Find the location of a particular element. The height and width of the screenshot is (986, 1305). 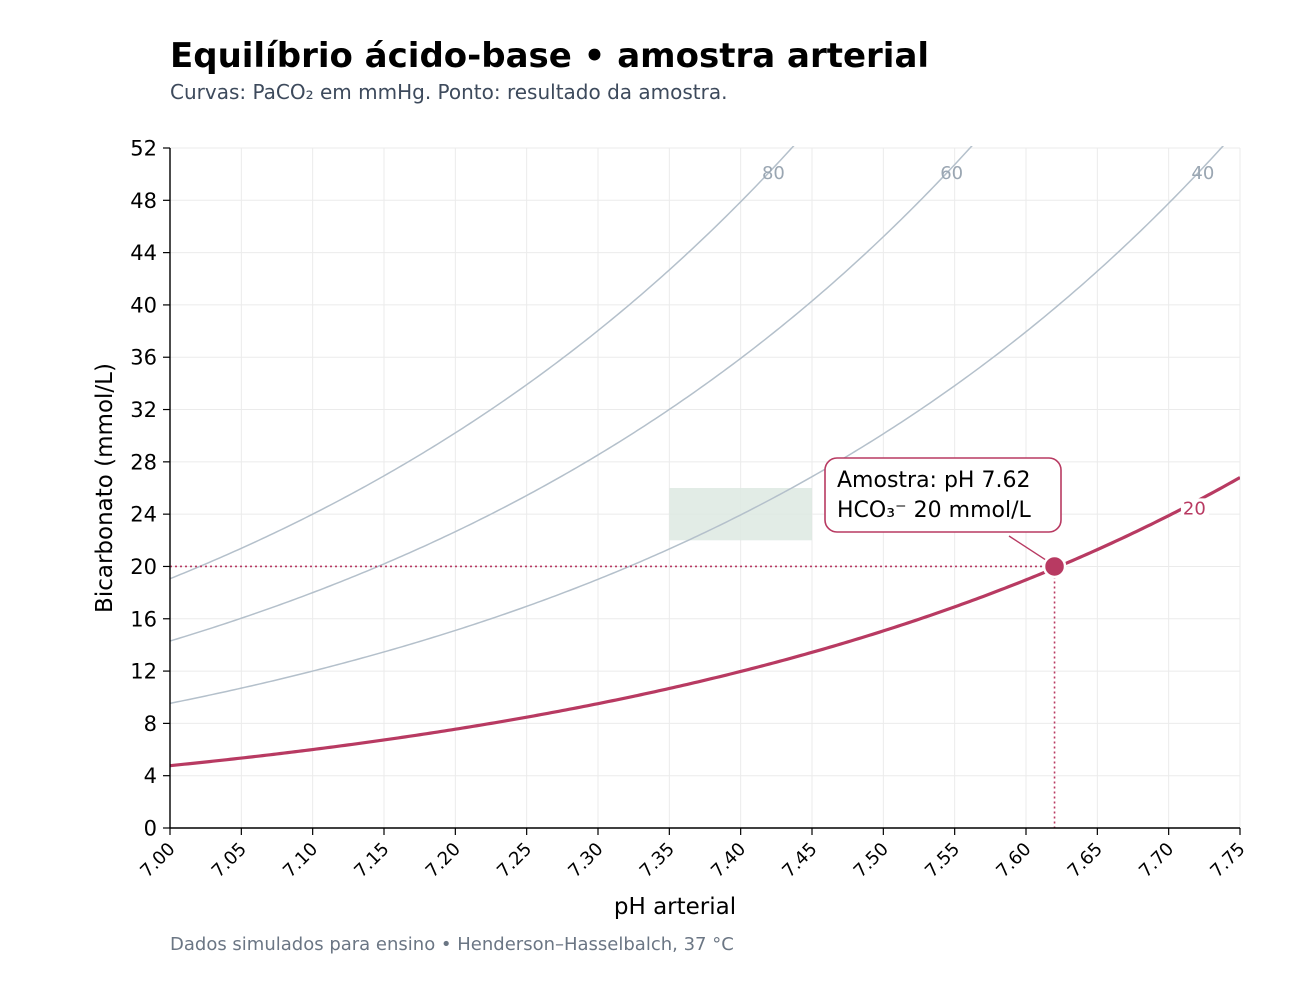

y-tick-label: 24 is located at coordinates (143, 515).